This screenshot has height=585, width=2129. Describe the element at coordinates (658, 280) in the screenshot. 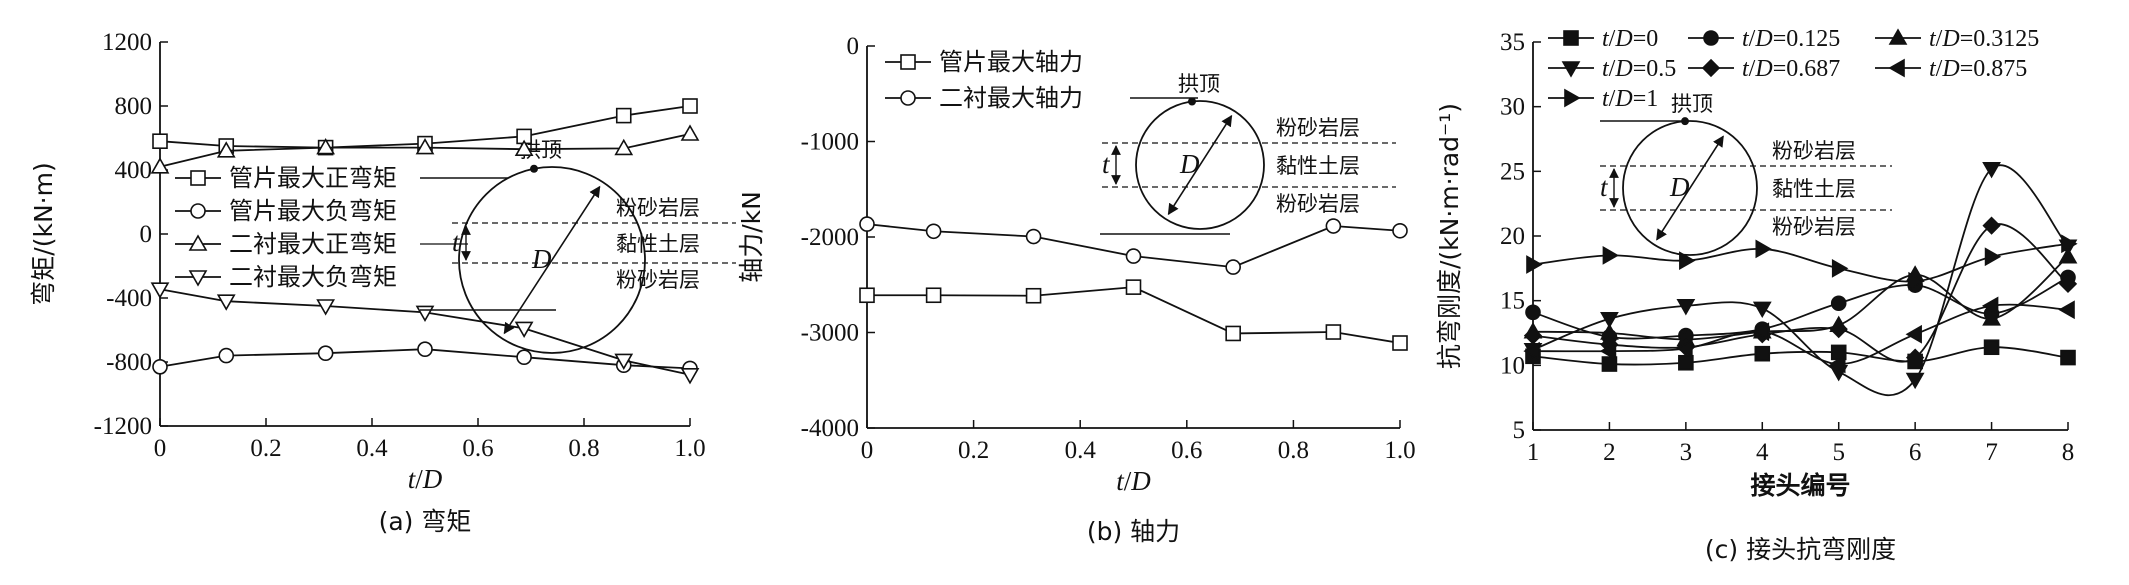

I see `layer-label-bottom: 粉砂岩层` at that location.